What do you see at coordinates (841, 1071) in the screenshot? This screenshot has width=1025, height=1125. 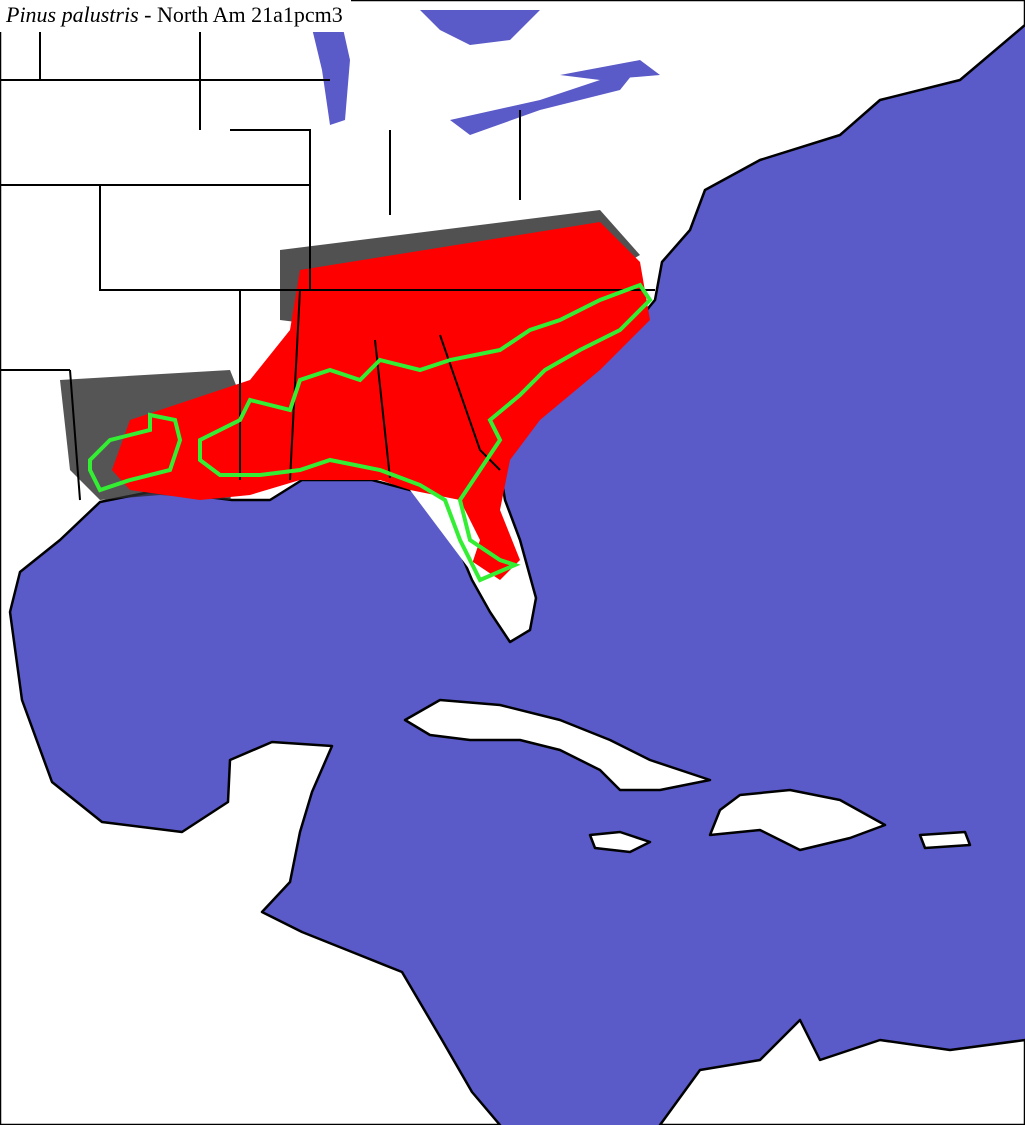 I see `south-america` at bounding box center [841, 1071].